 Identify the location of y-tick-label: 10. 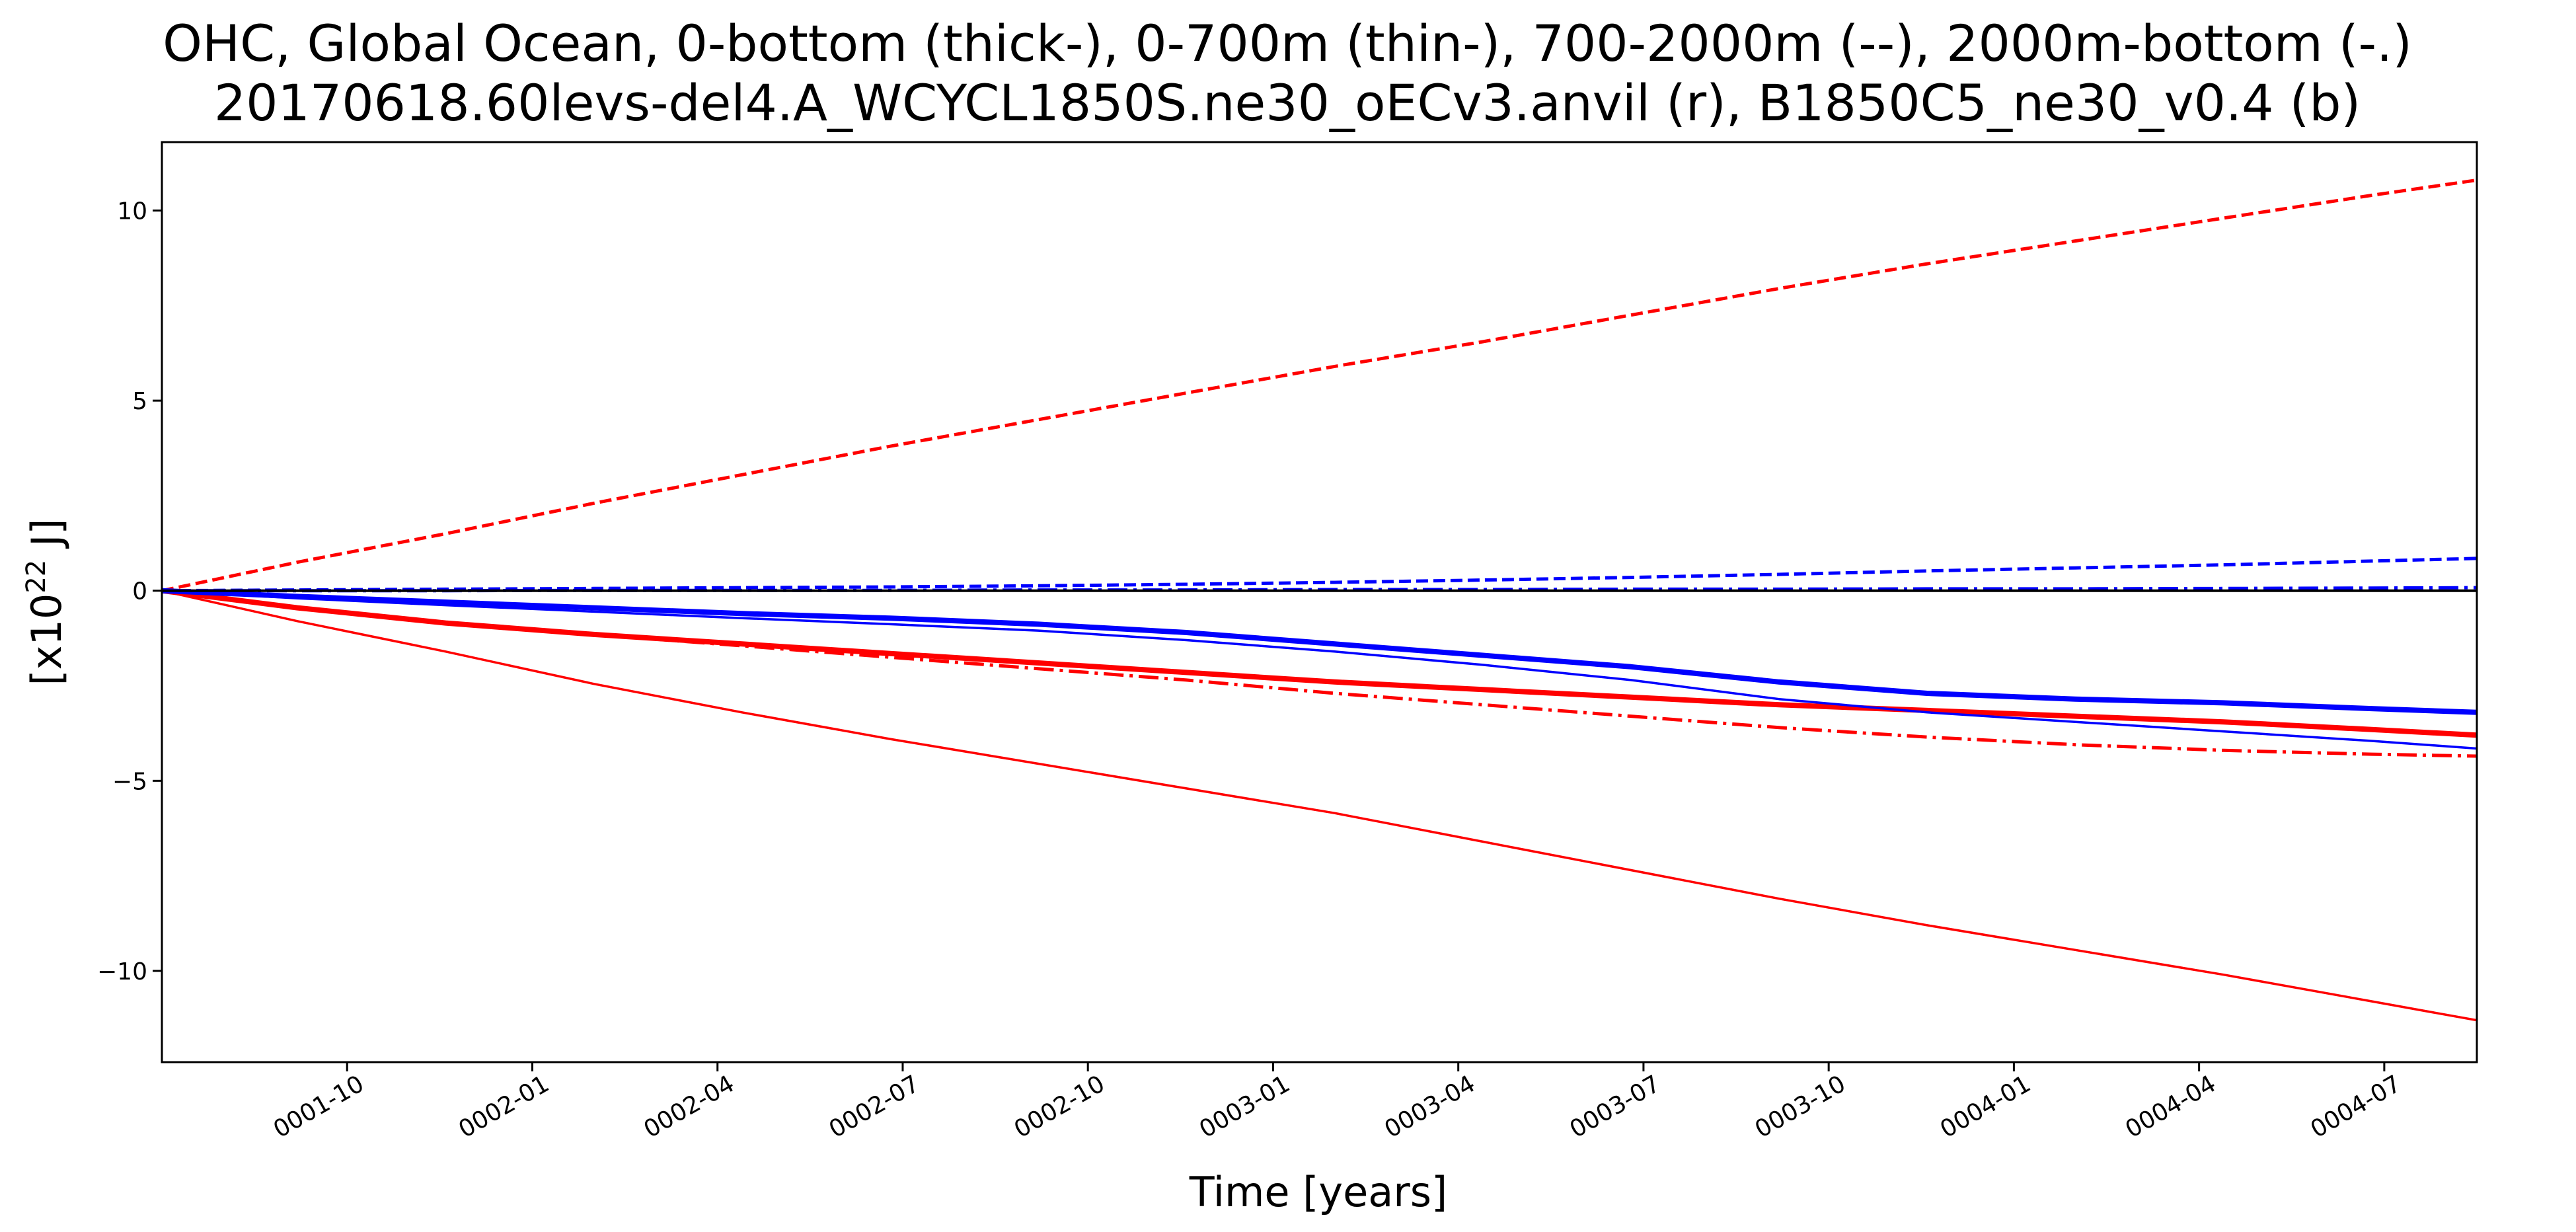
(132, 211).